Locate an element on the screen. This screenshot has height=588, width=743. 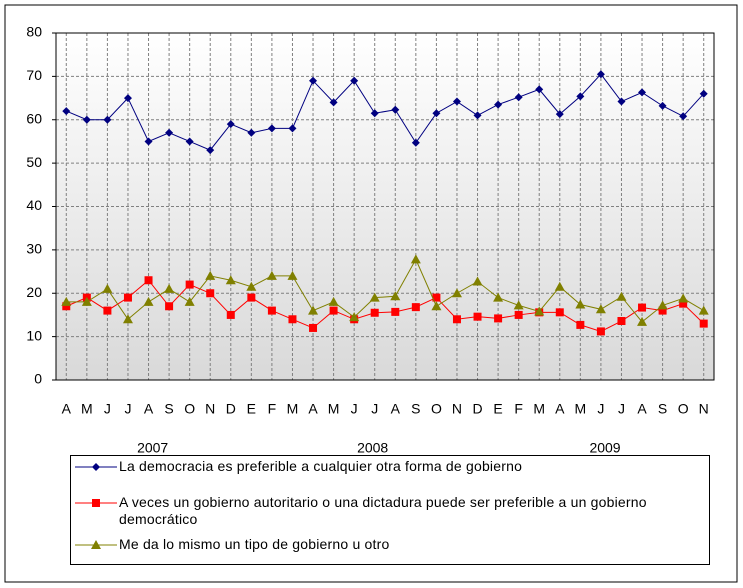
y-tick-label: 20 is located at coordinates (34, 292).